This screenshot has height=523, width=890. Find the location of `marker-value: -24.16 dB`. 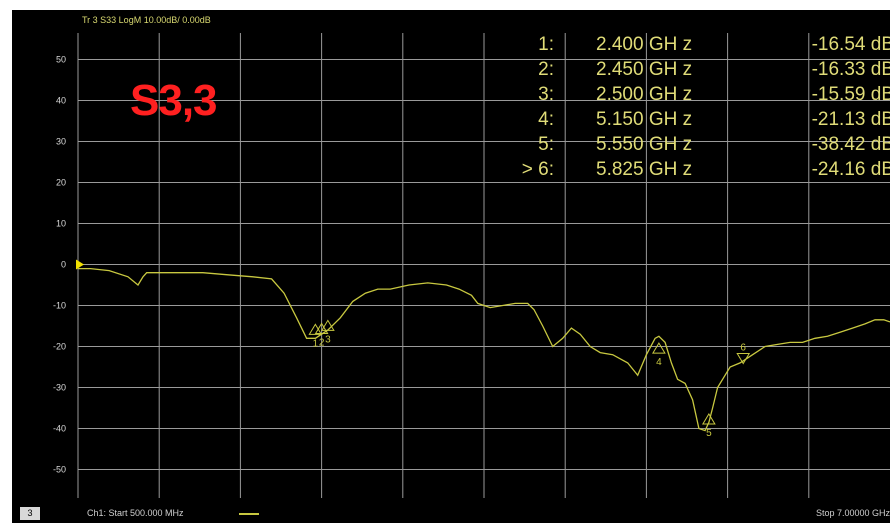

marker-value: -24.16 dB is located at coordinates (850, 169).